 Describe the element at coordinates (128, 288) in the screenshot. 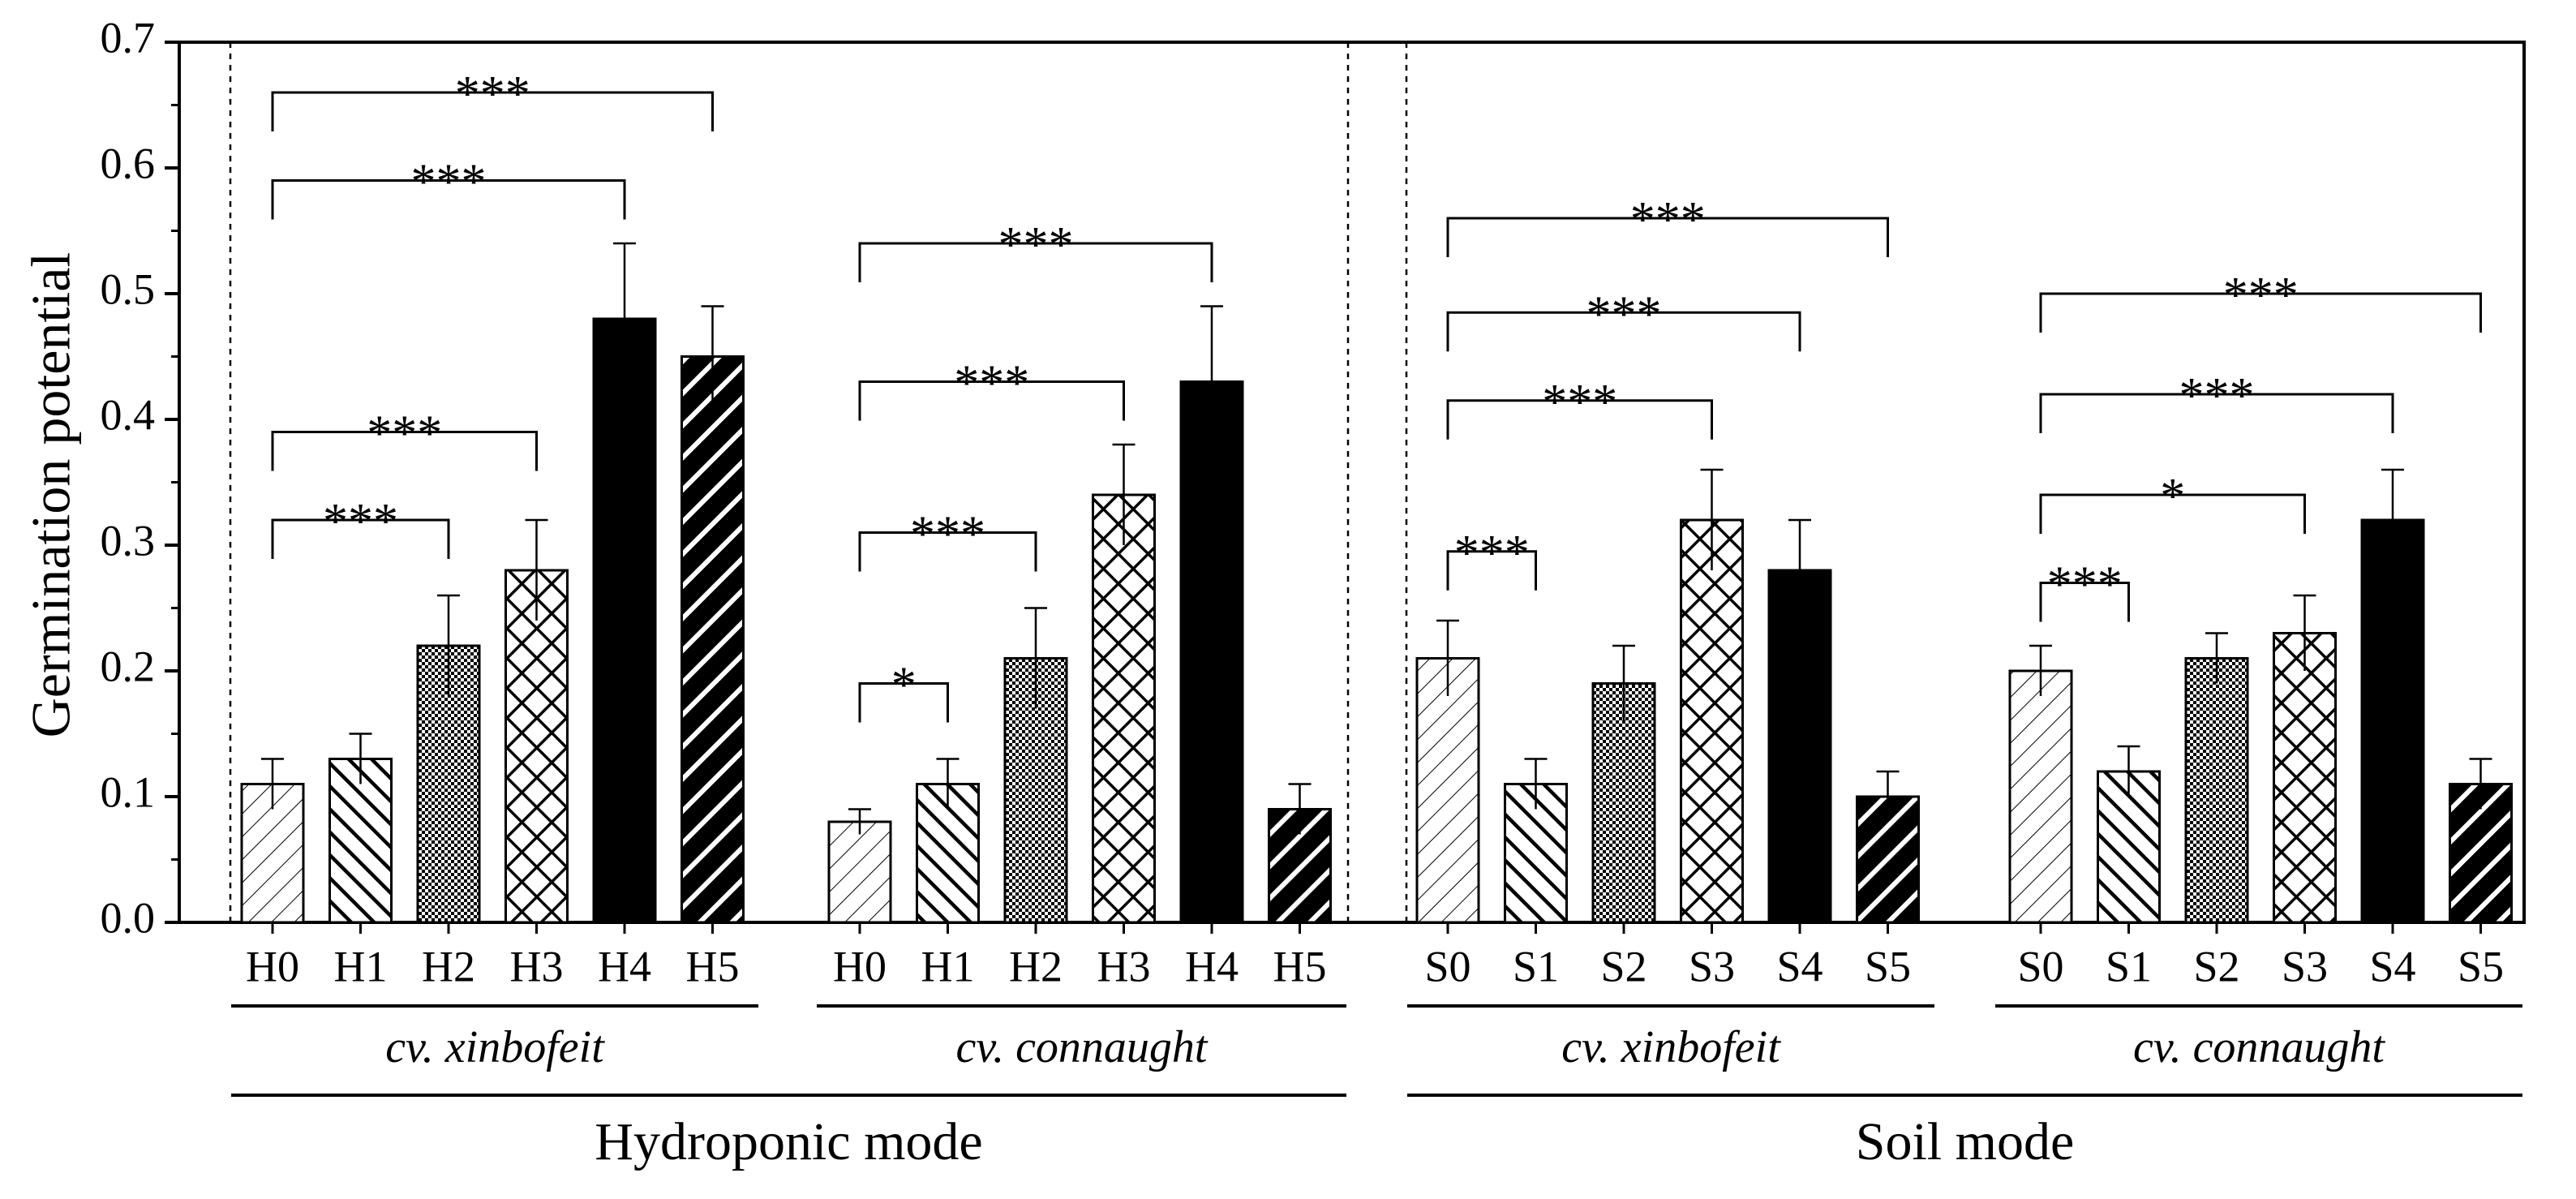

I see `y-tick-label: 0.5` at that location.